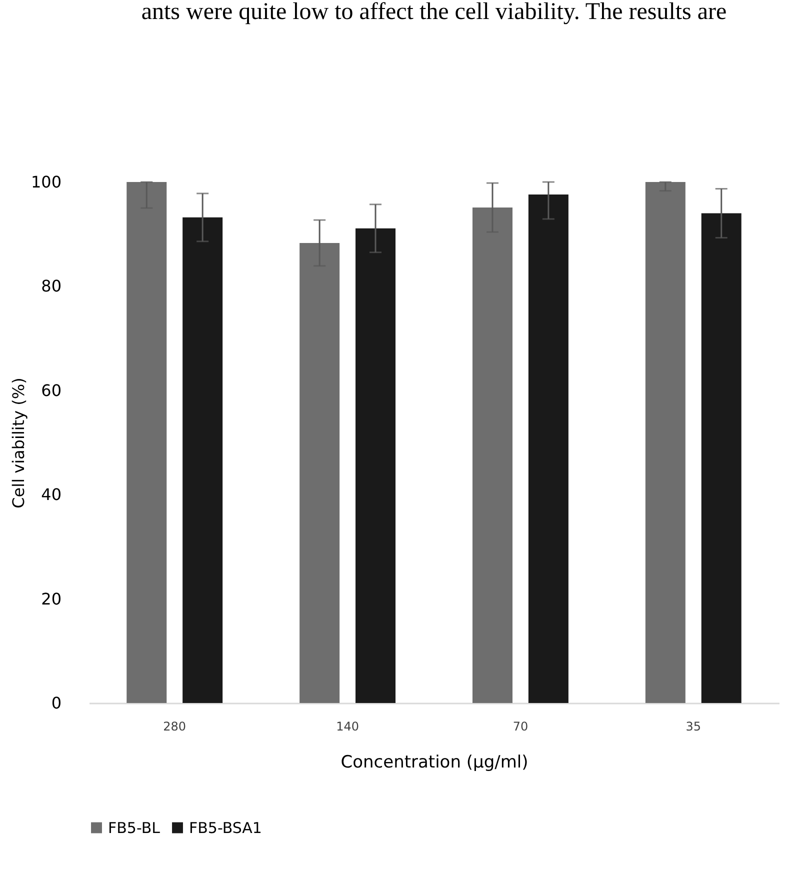  Describe the element at coordinates (694, 727) in the screenshot. I see `x-tick-label: 35` at that location.